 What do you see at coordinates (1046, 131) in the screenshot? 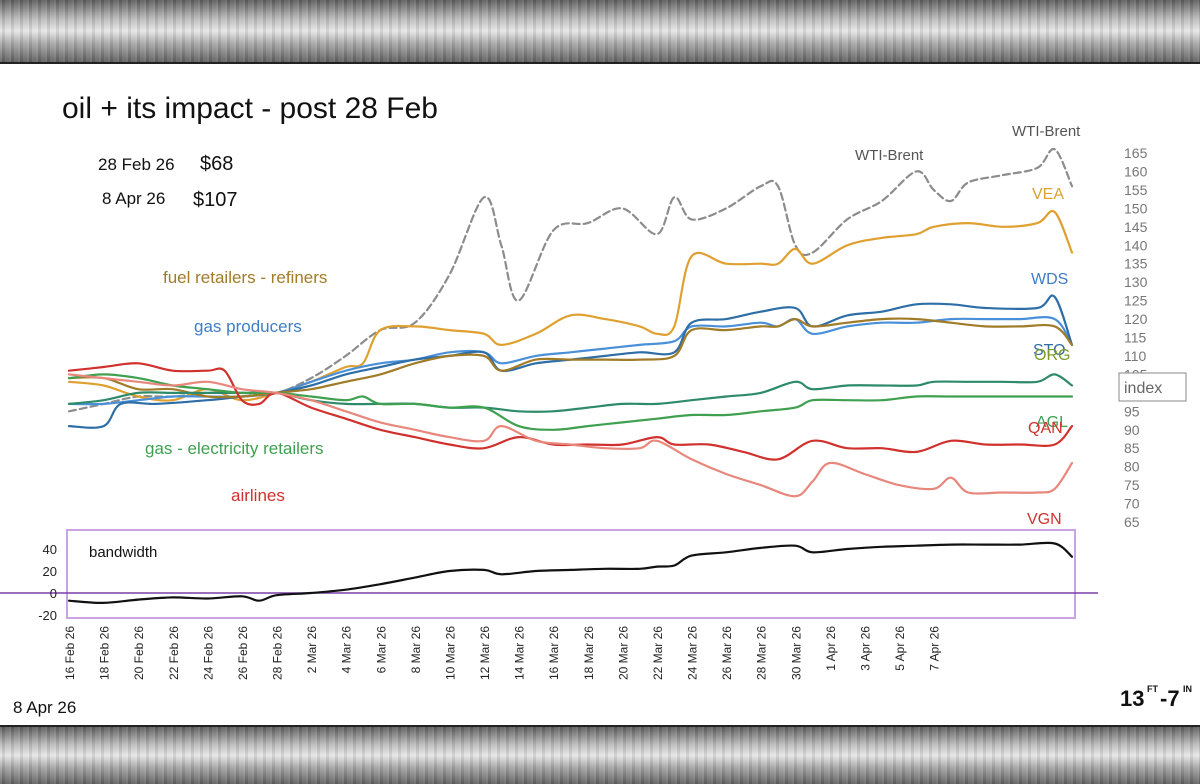
I see `label-wti-brent-top: WTI-Brent` at bounding box center [1046, 131].